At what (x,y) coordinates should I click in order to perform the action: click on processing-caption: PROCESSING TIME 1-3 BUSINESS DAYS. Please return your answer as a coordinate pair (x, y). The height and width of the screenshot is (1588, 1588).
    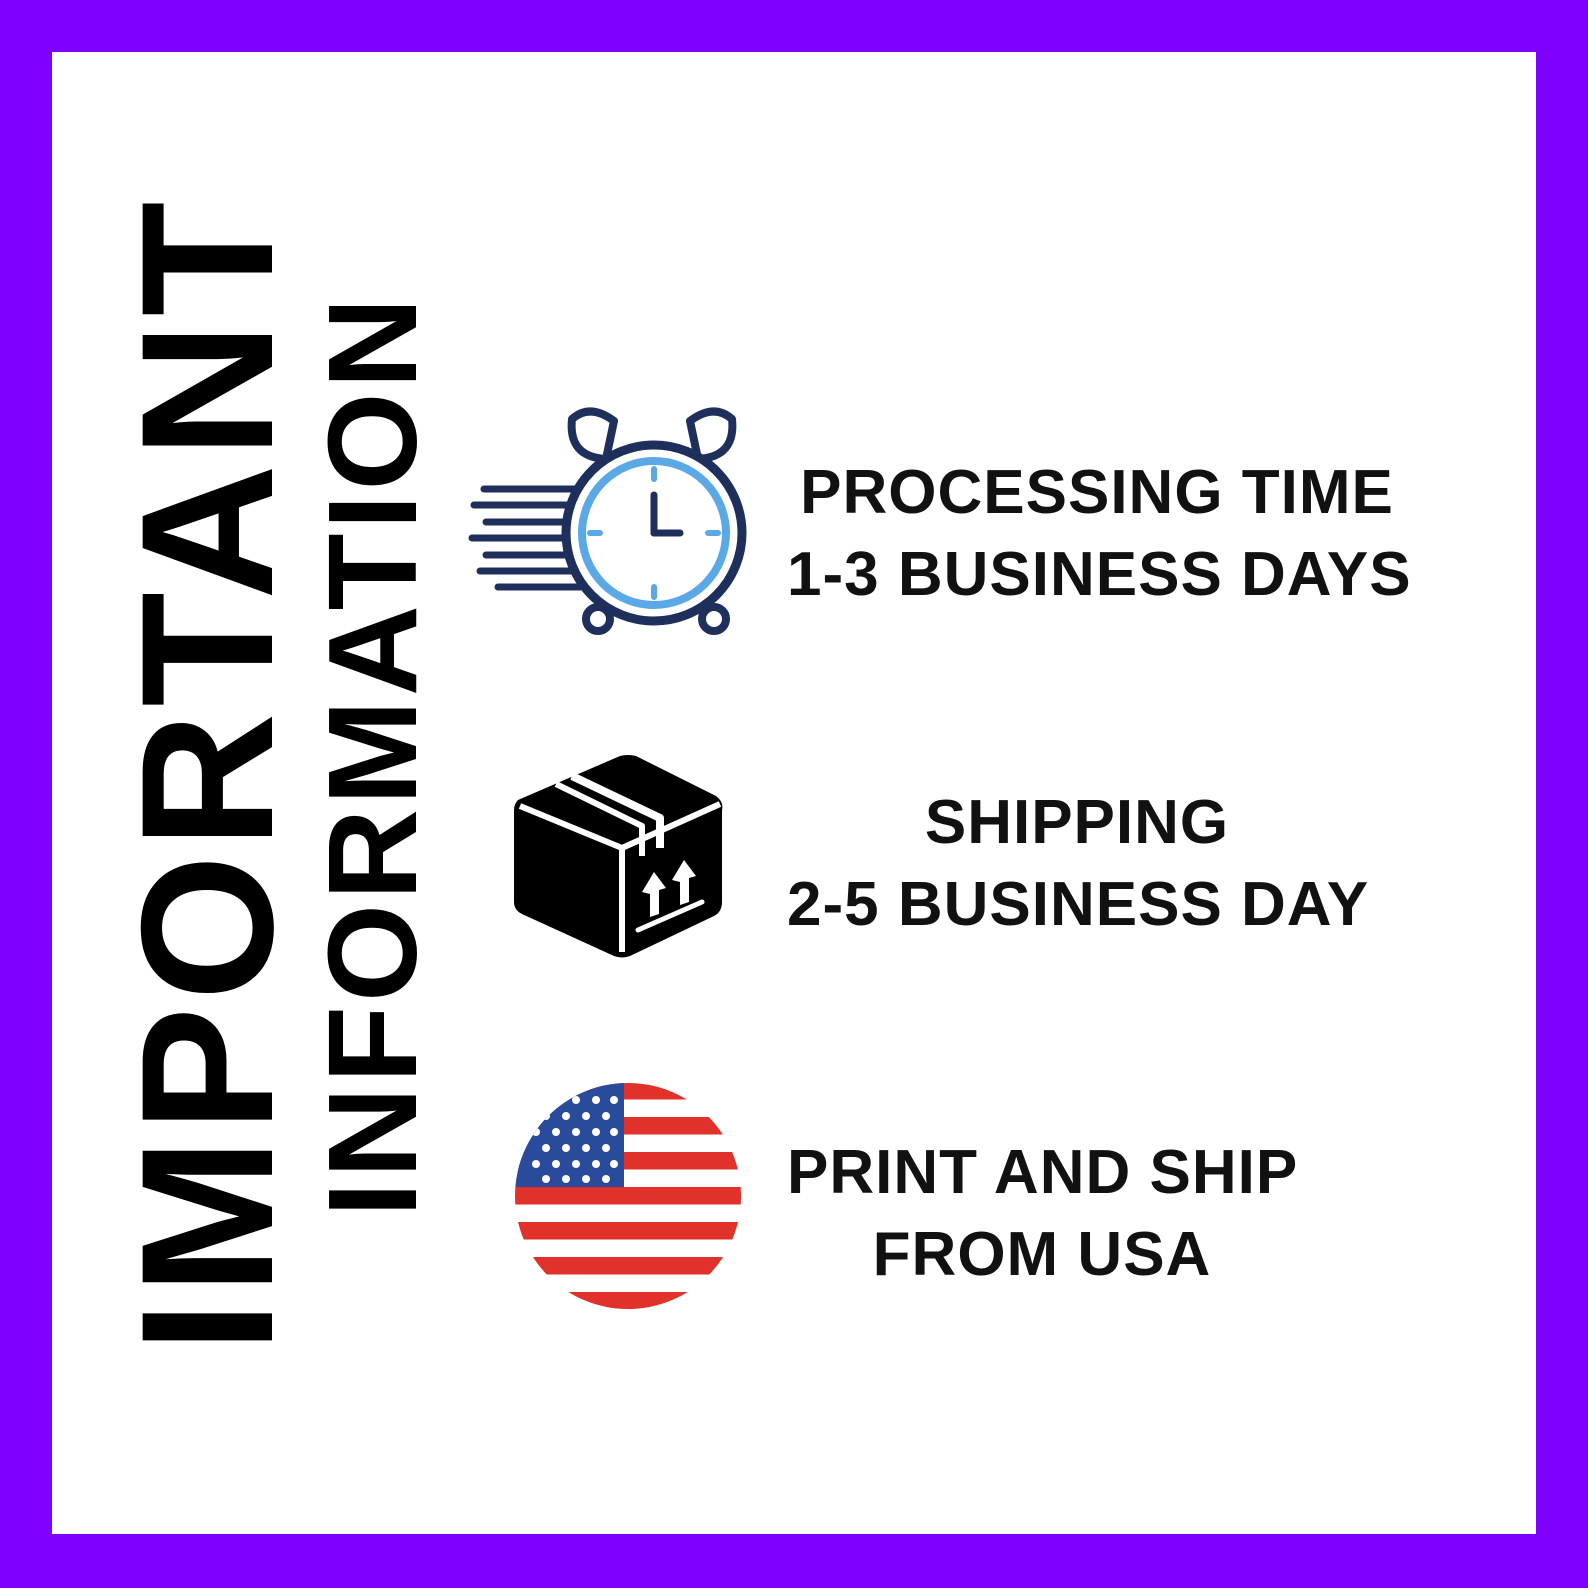
    Looking at the image, I should click on (1099, 534).